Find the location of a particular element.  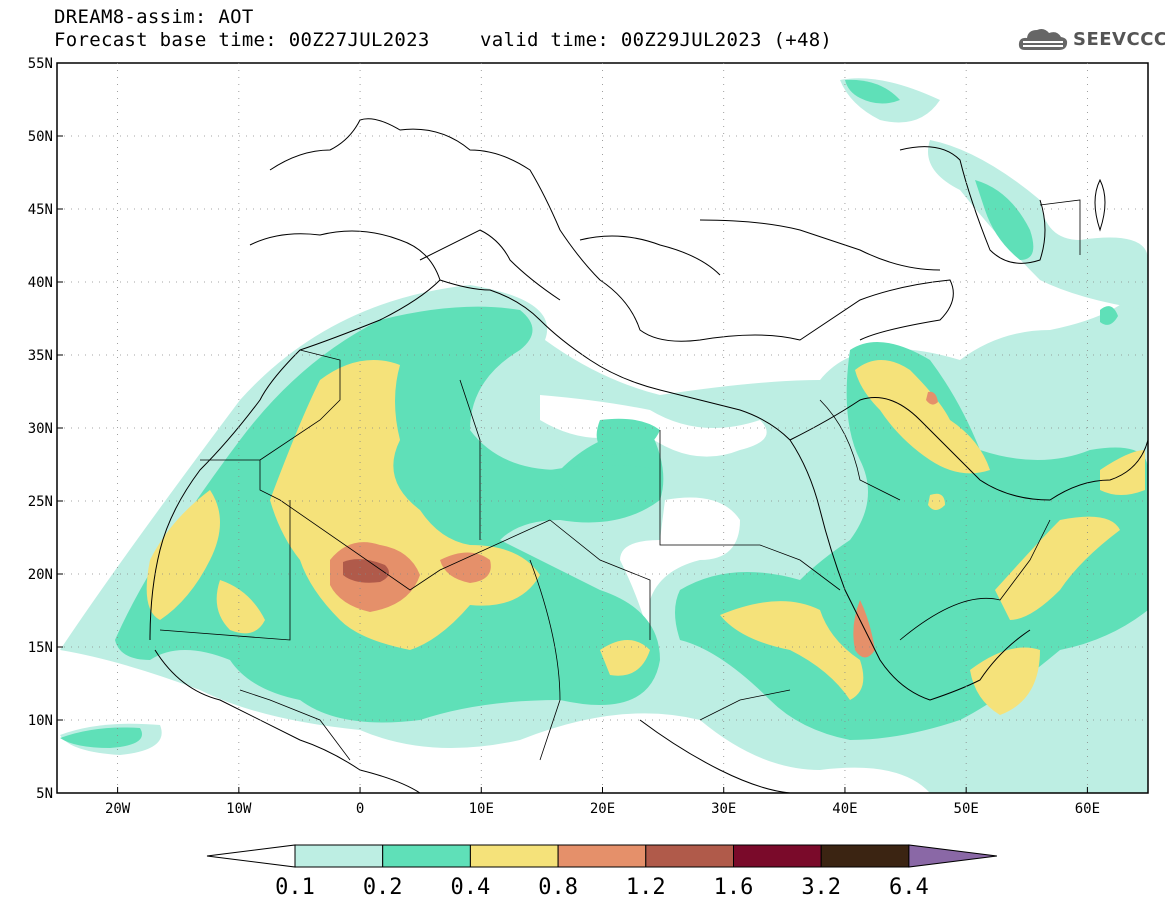

aot-level-1.2 is located at coordinates (366, 571).